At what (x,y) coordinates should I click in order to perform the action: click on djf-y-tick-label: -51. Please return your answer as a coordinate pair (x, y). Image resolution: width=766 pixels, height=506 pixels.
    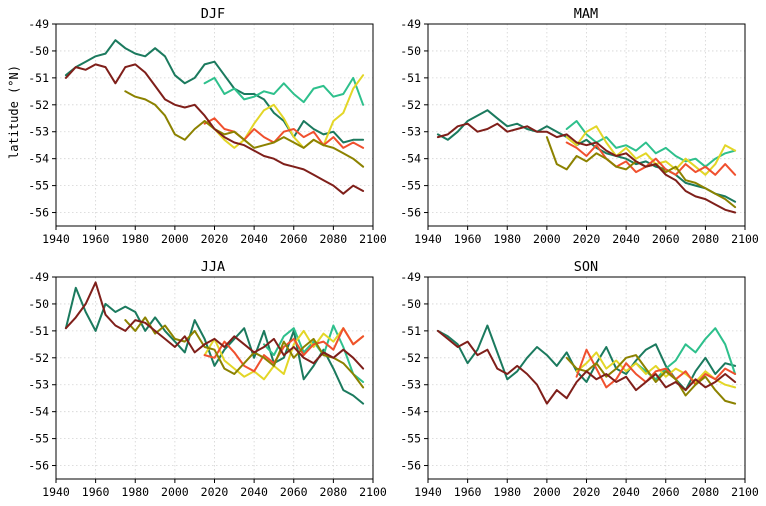
    Looking at the image, I should click on (38, 78).